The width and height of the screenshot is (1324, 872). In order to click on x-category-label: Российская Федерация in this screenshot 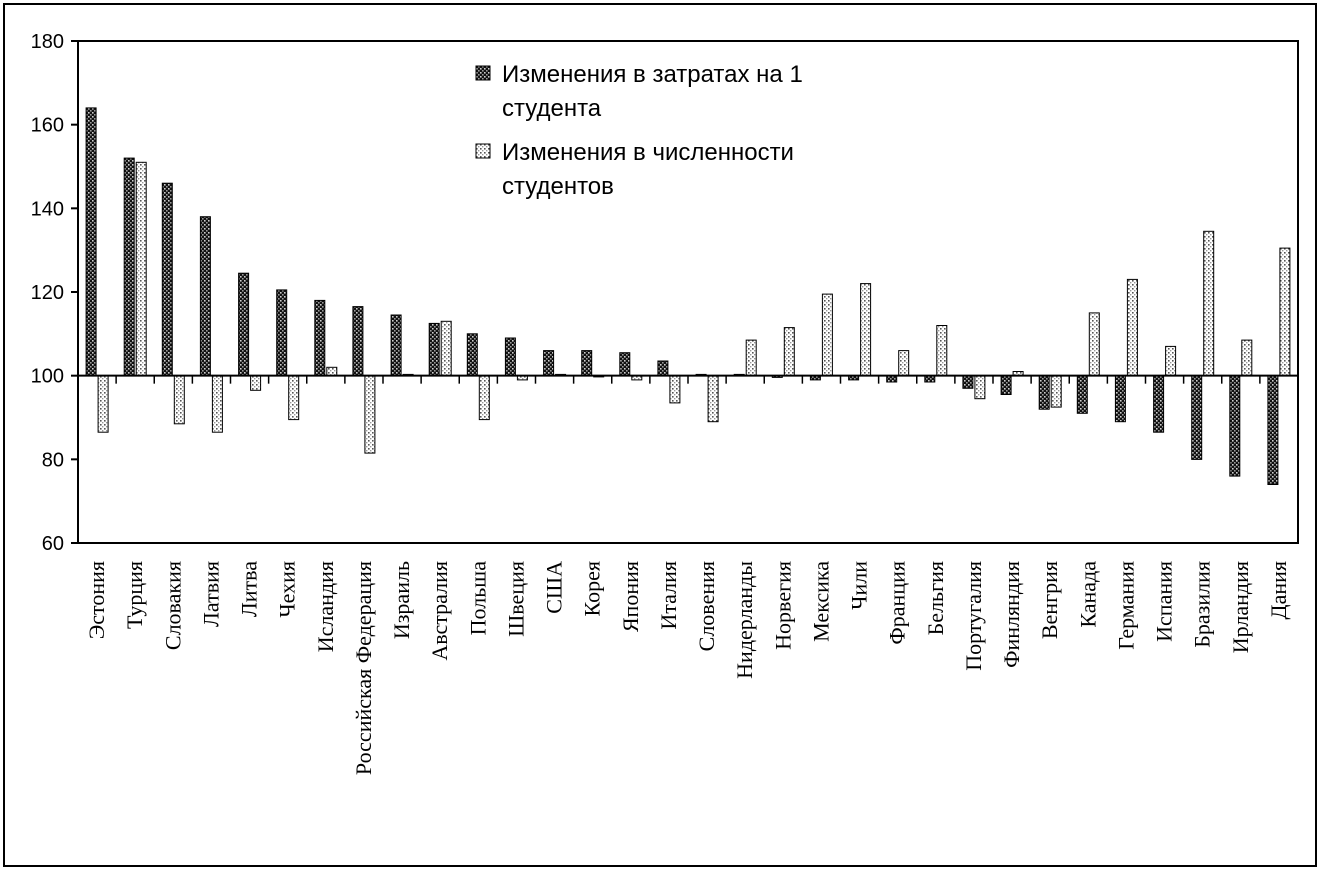, I will do `click(363, 668)`.